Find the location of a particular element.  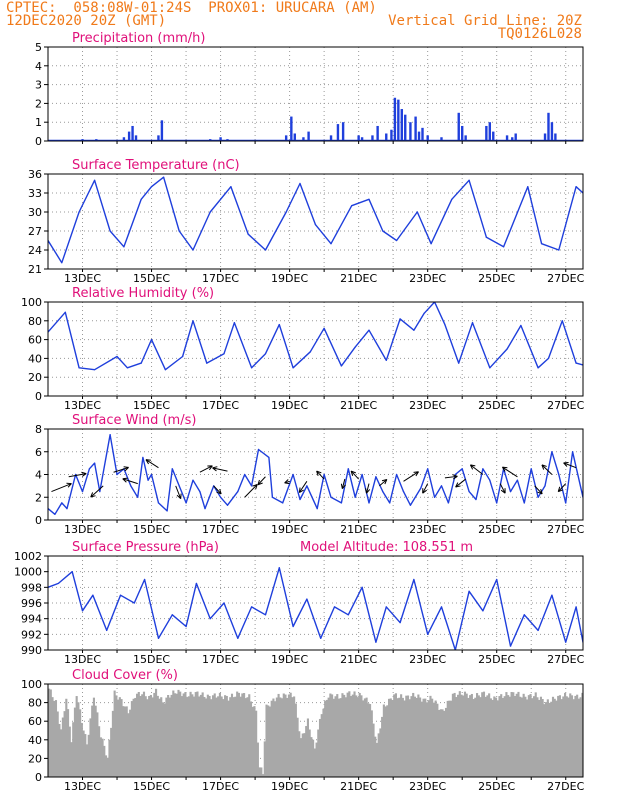

panel-title: Surface Wind (m/s) is located at coordinates (134, 420).